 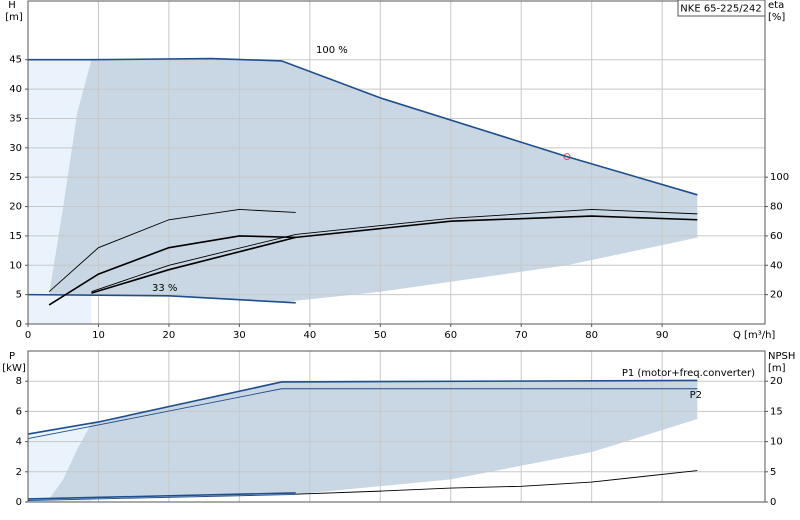 I want to click on y-tick-label: 20, so click(x=15, y=207).